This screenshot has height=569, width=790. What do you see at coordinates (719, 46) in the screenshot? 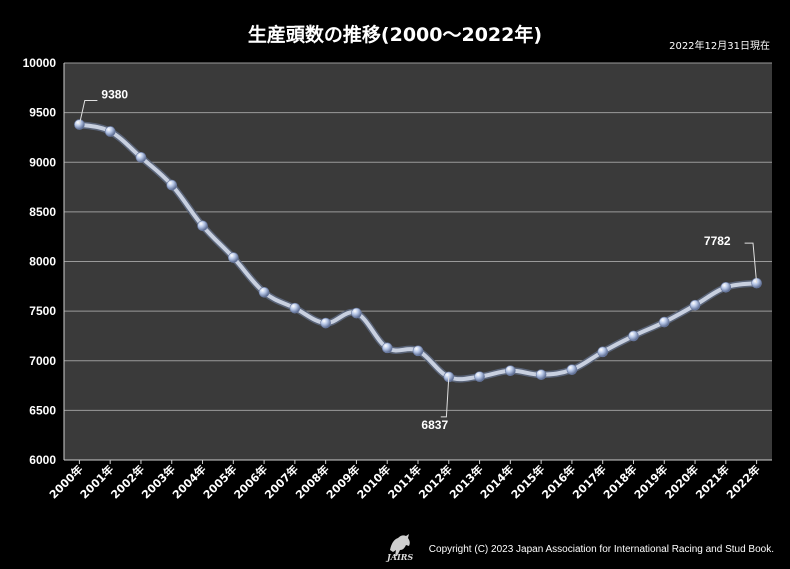
I see `as-of-date: 2022年12月31日現在` at bounding box center [719, 46].